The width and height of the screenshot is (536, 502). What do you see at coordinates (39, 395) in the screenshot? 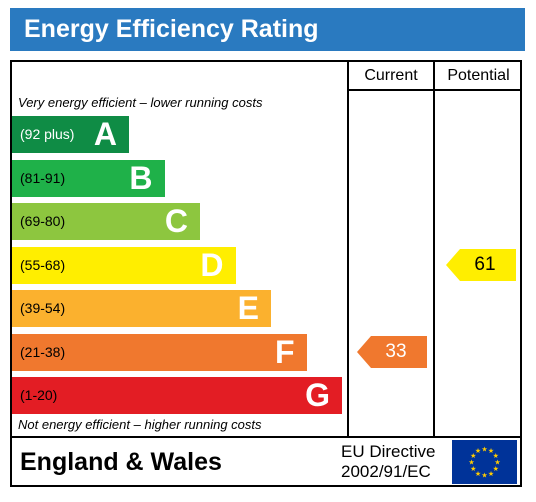
I see `band-range: (1-20)` at bounding box center [39, 395].